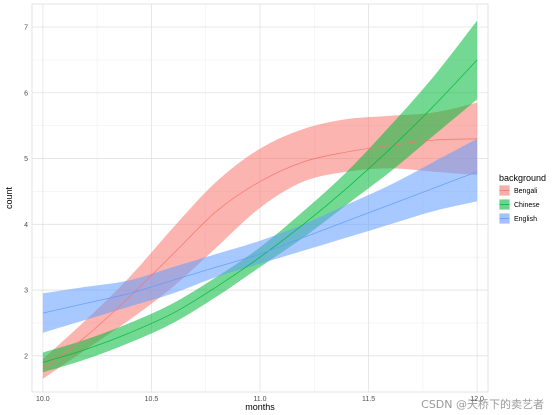 This screenshot has width=554, height=415. What do you see at coordinates (9, 197) in the screenshot?
I see `y-axis-title: count` at bounding box center [9, 197].